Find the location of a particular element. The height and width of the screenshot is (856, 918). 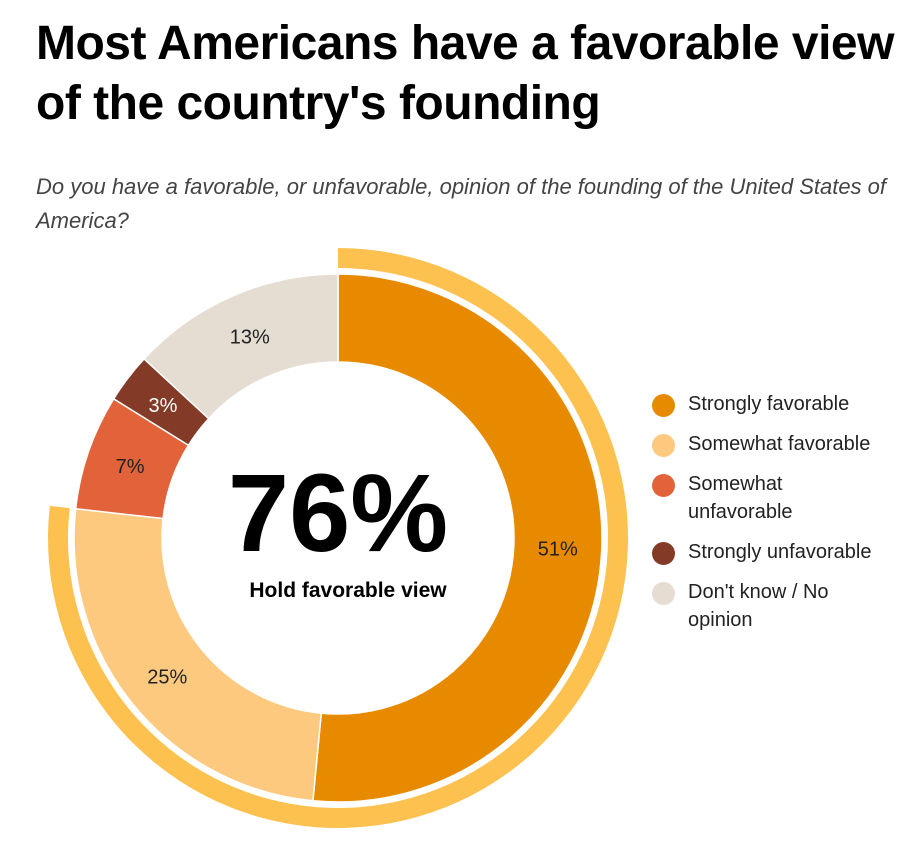

legend-item-don-t-know-no-opinion: Don't know / No opinion is located at coordinates (782, 606).